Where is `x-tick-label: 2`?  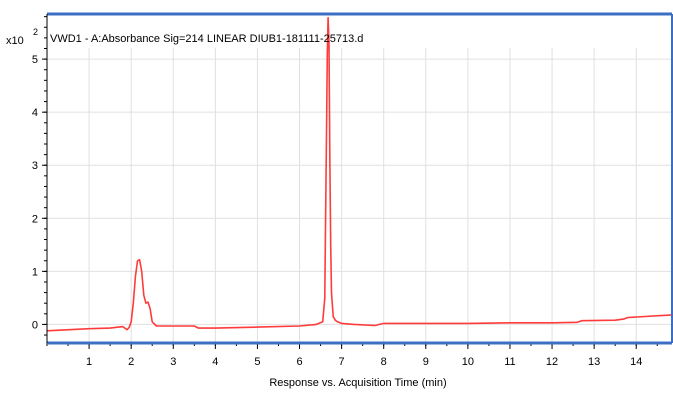
x-tick-label: 2 is located at coordinates (131, 362).